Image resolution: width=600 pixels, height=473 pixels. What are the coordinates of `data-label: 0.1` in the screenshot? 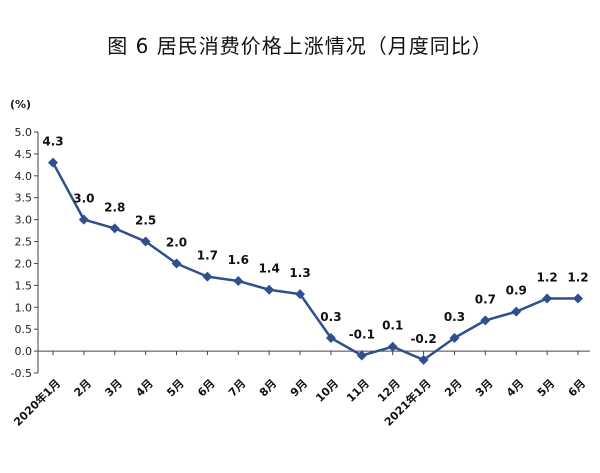 It's located at (392, 326).